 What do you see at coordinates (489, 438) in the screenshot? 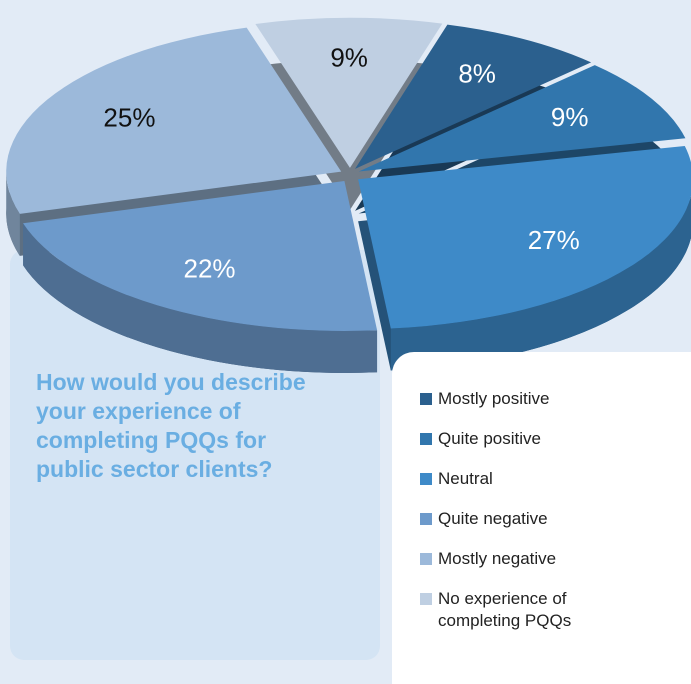
I see `legend-label: Quite positive` at bounding box center [489, 438].